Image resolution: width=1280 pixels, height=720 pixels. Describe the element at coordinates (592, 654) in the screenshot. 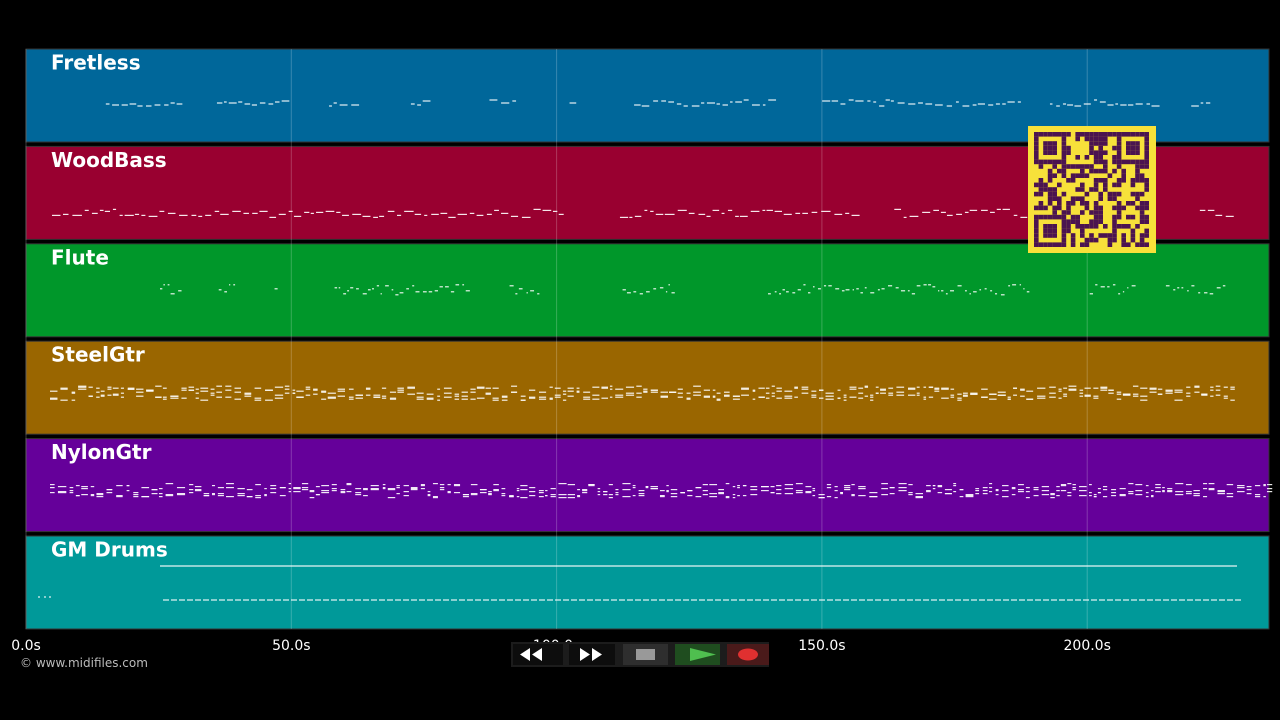

I see `forward-button` at that location.